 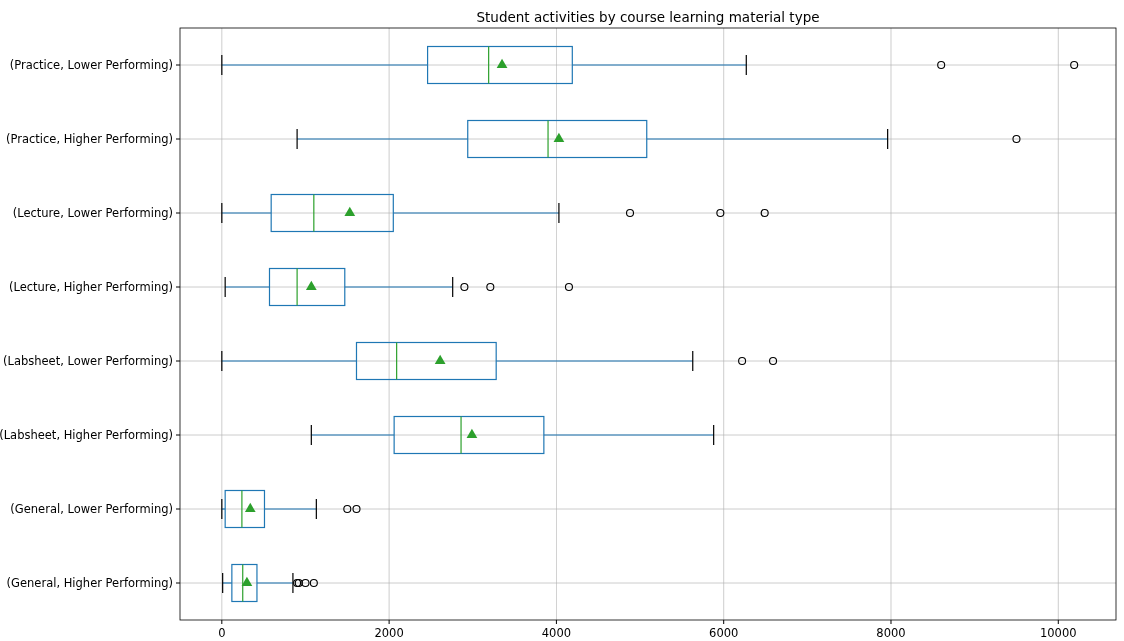 What do you see at coordinates (648, 17) in the screenshot?
I see `chart-title: Student activities by course learning material type` at bounding box center [648, 17].